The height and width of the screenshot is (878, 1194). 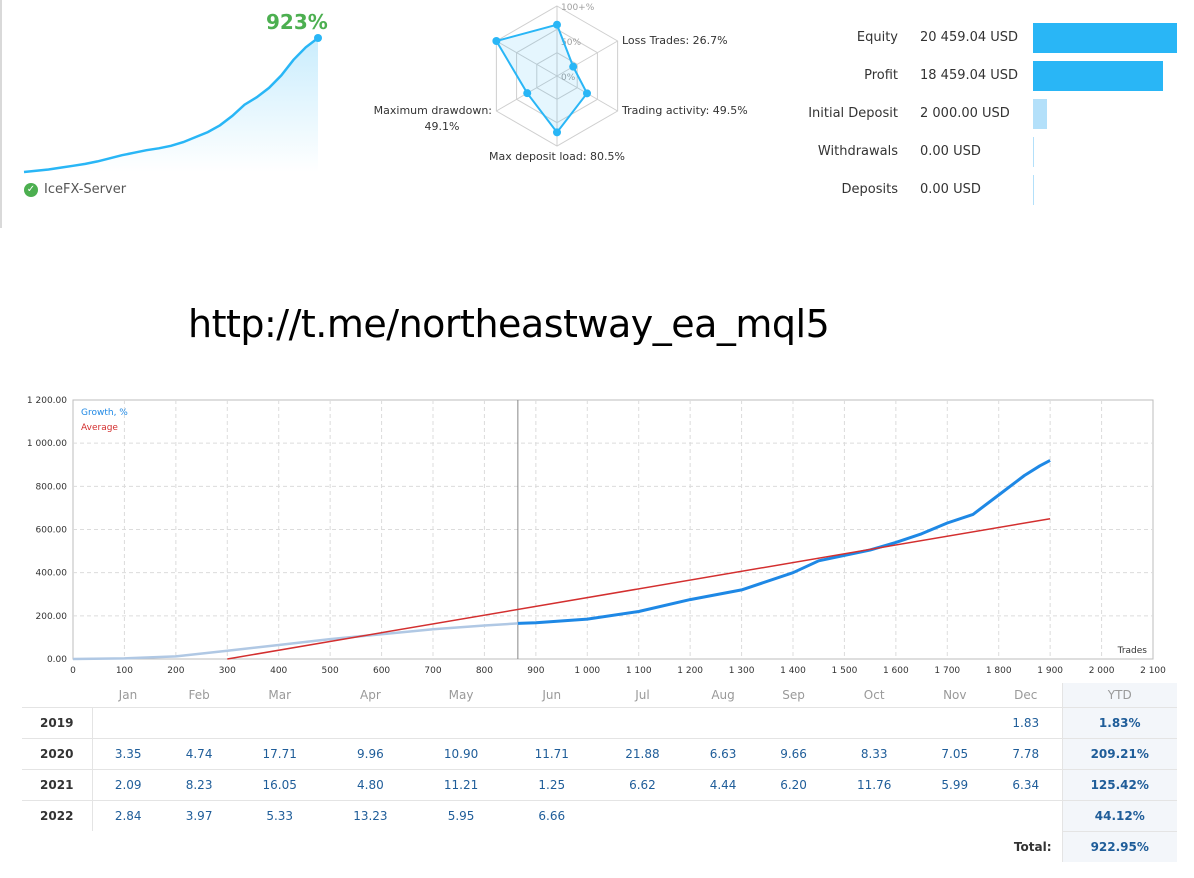 What do you see at coordinates (280, 694) in the screenshot?
I see `month-header: Mar` at bounding box center [280, 694].